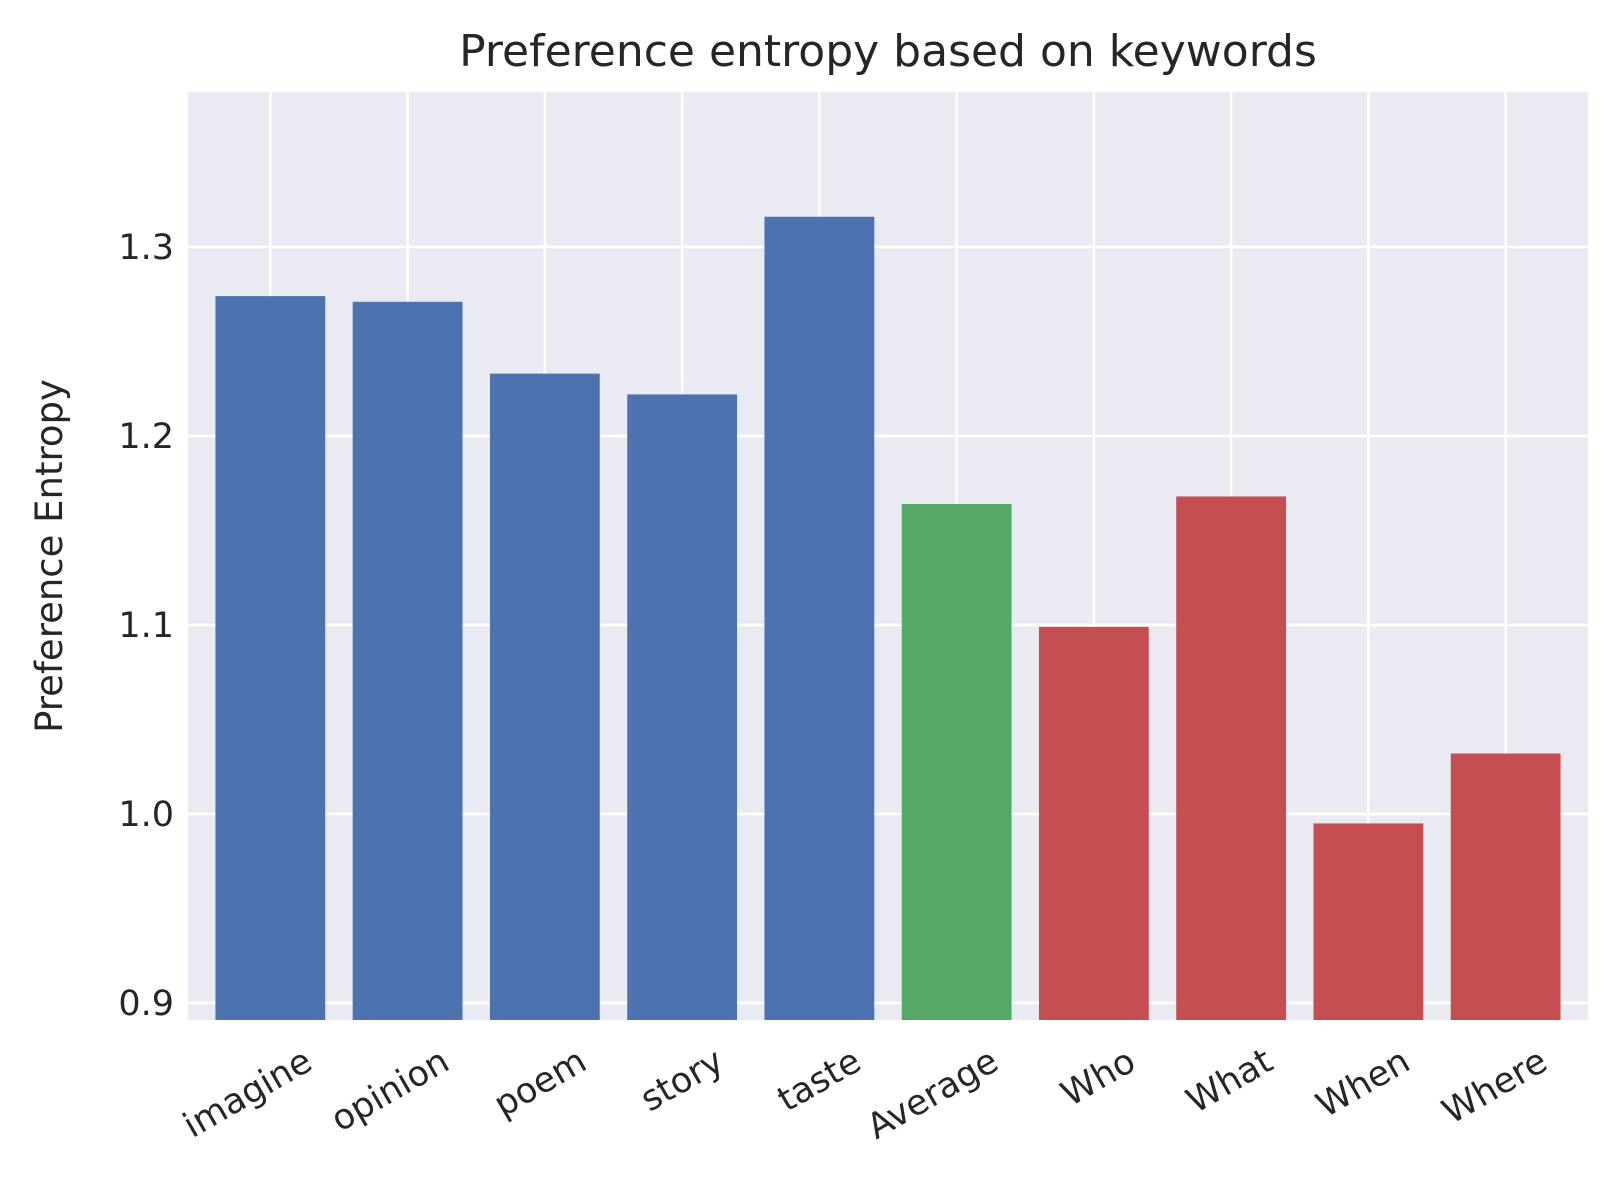 Image resolution: width=1612 pixels, height=1197 pixels. Describe the element at coordinates (933, 1094) in the screenshot. I see `x-tick-label: Average` at that location.